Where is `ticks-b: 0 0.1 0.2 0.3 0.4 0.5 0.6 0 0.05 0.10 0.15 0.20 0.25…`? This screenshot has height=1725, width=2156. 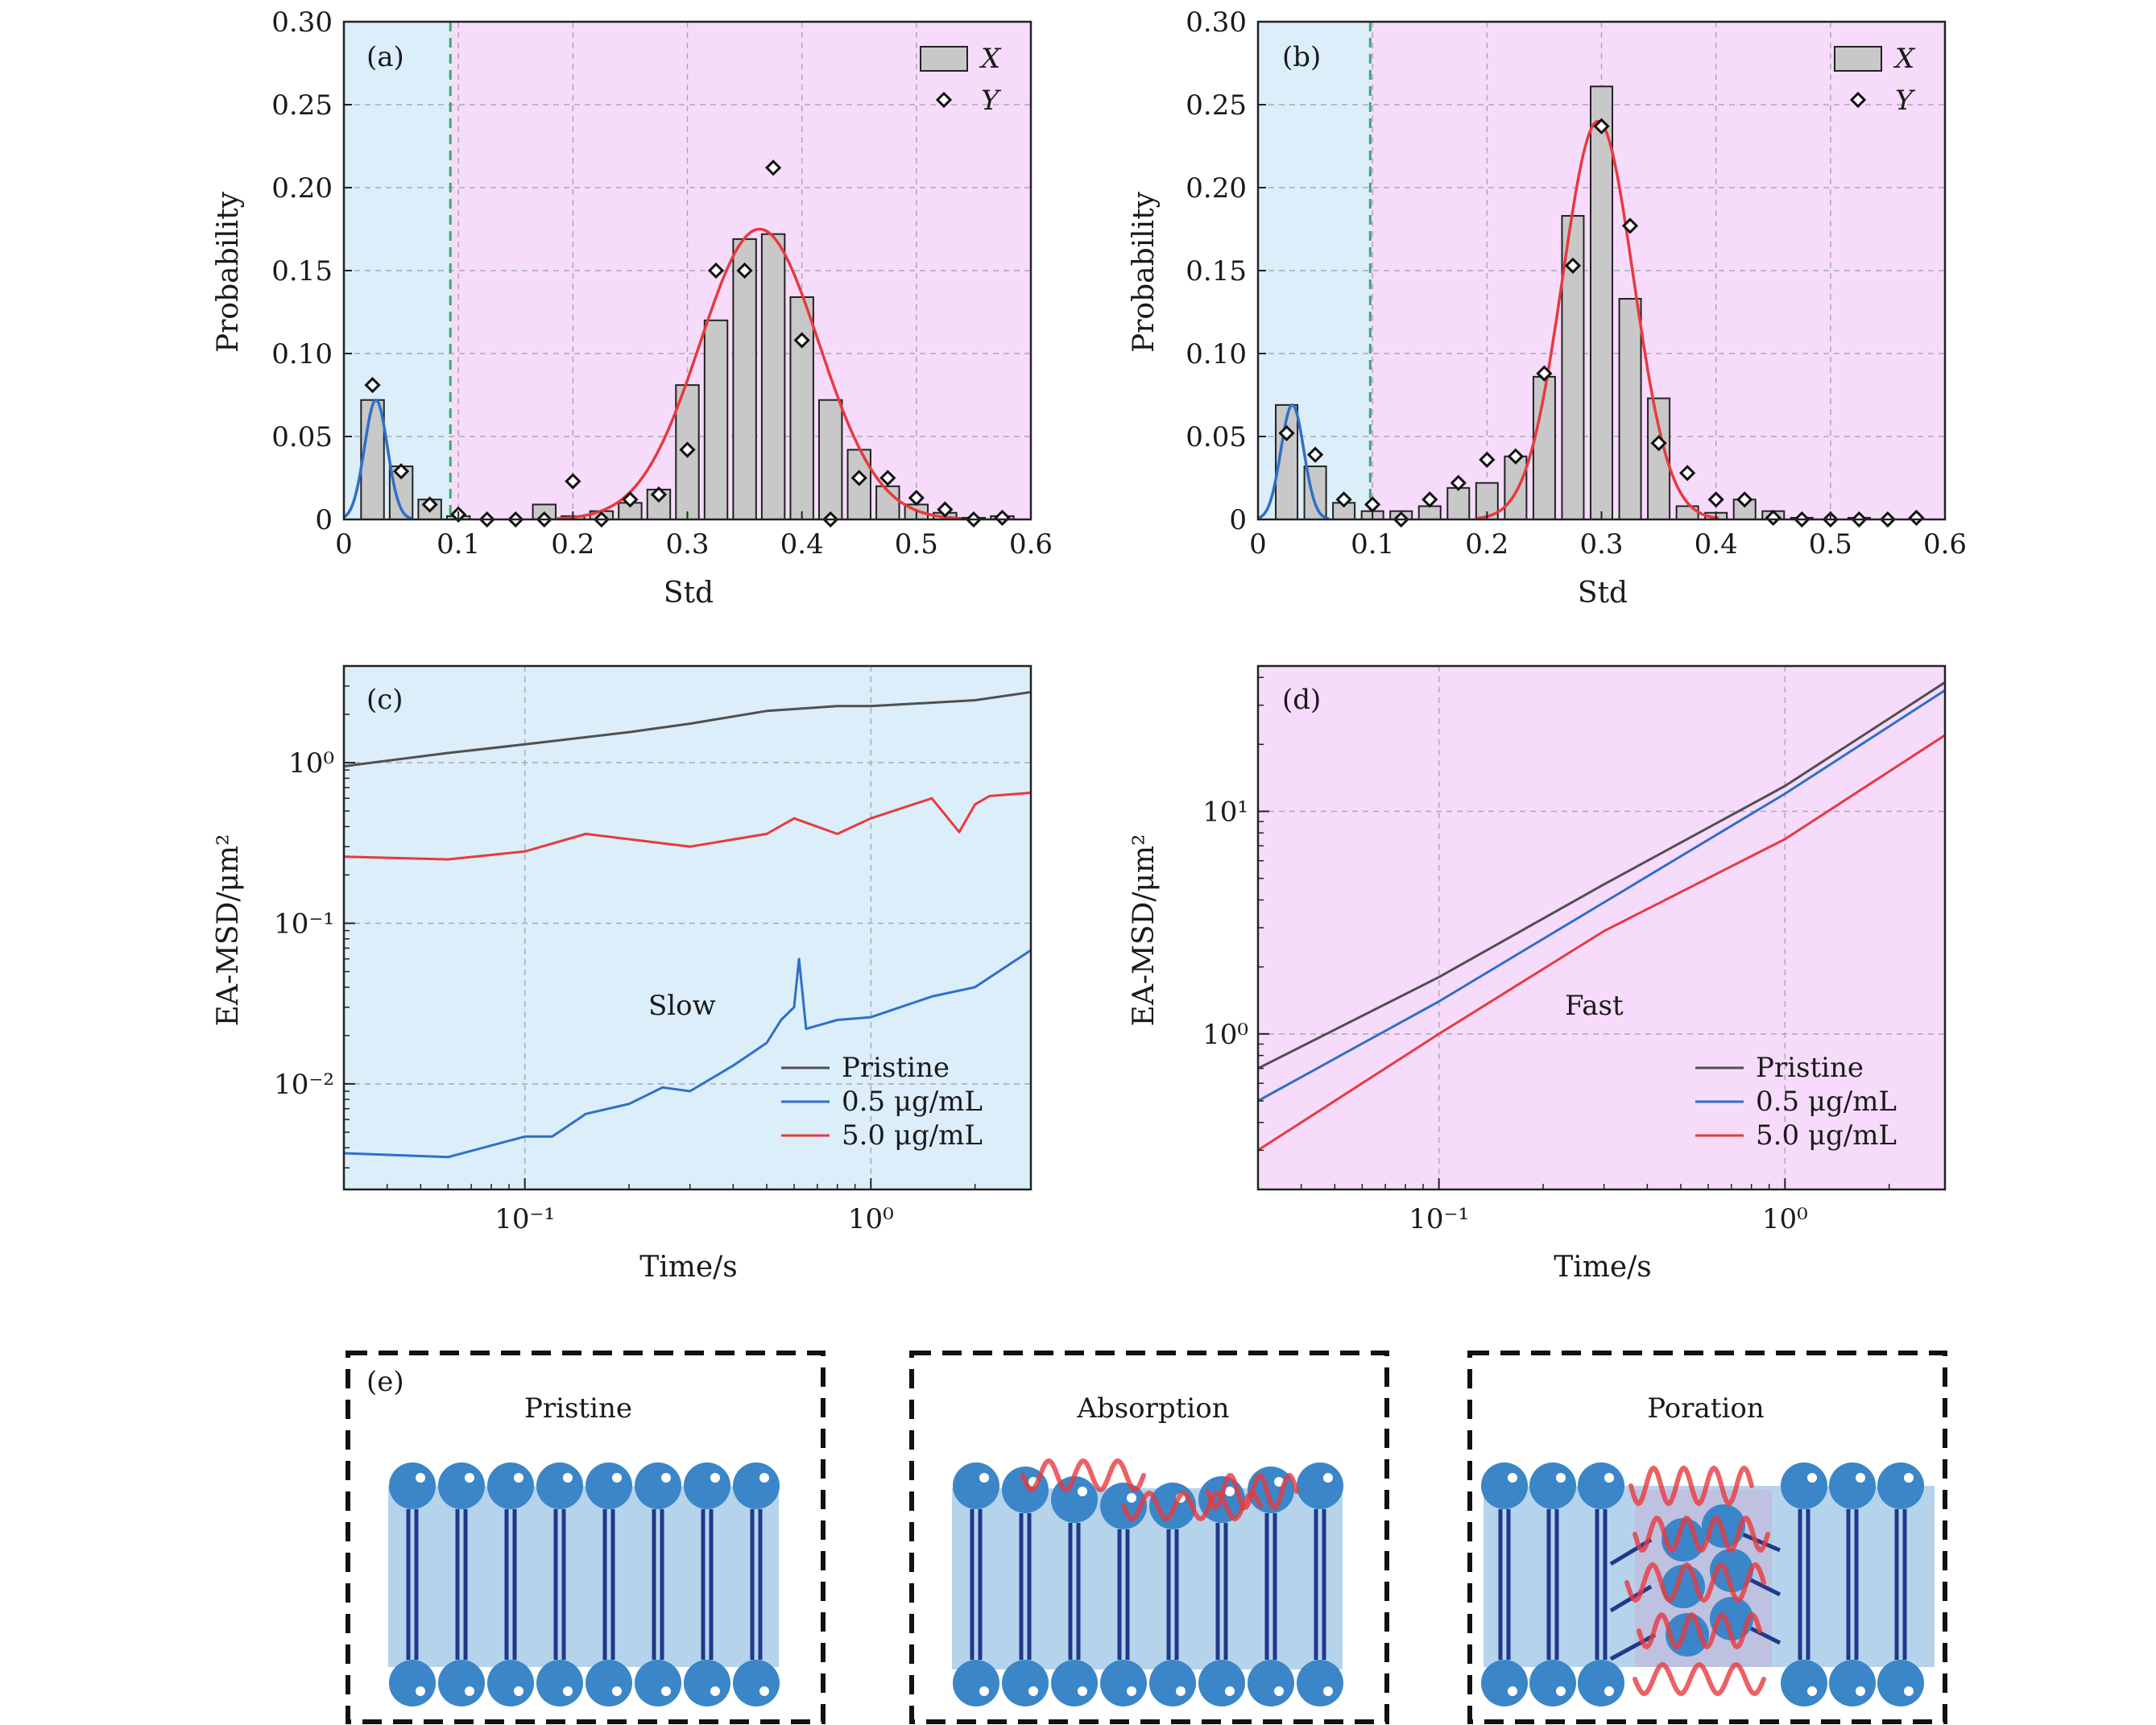 ticks-b: 0 0.1 0.2 0.3 0.4 0.5 0.6 0 0.05 0.10 0.15 0.20 0.25… is located at coordinates (1576, 283).